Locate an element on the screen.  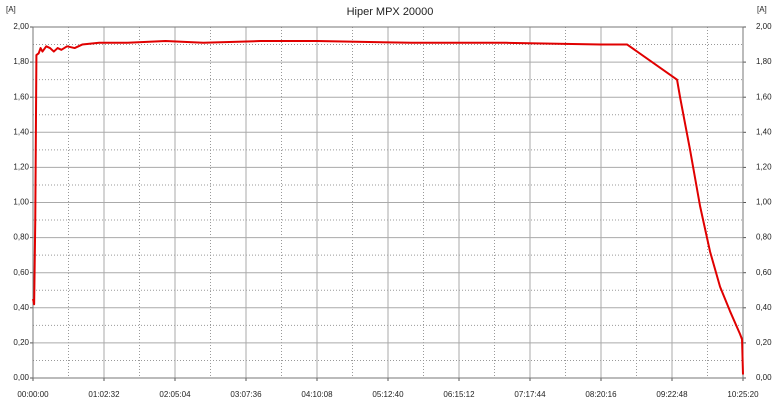
y-tick-label: 1,00 is located at coordinates (21, 202).